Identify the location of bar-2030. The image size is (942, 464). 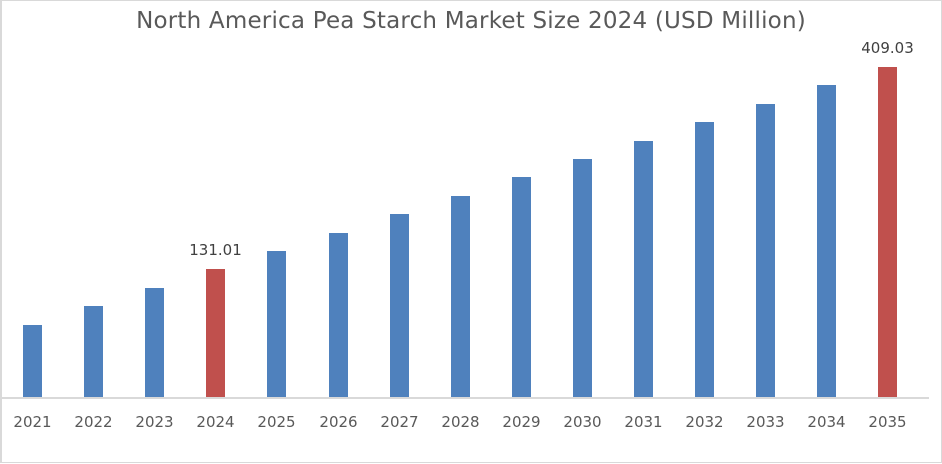
(582, 278).